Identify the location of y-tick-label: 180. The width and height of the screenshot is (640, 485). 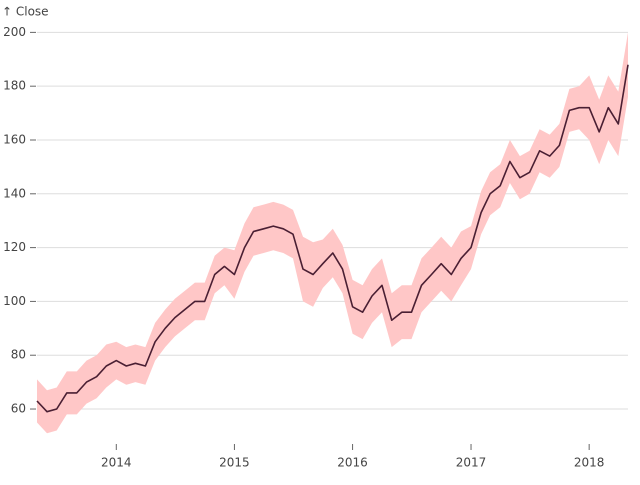
(14, 86).